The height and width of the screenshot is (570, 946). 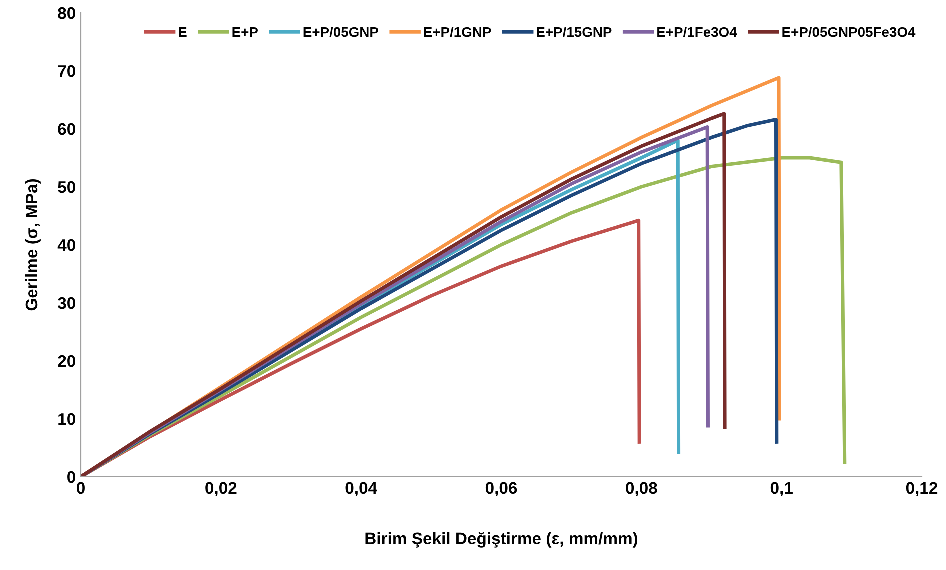 What do you see at coordinates (849, 32) in the screenshot?
I see `legend-label: E+P/05GNP05Fe3O4` at bounding box center [849, 32].